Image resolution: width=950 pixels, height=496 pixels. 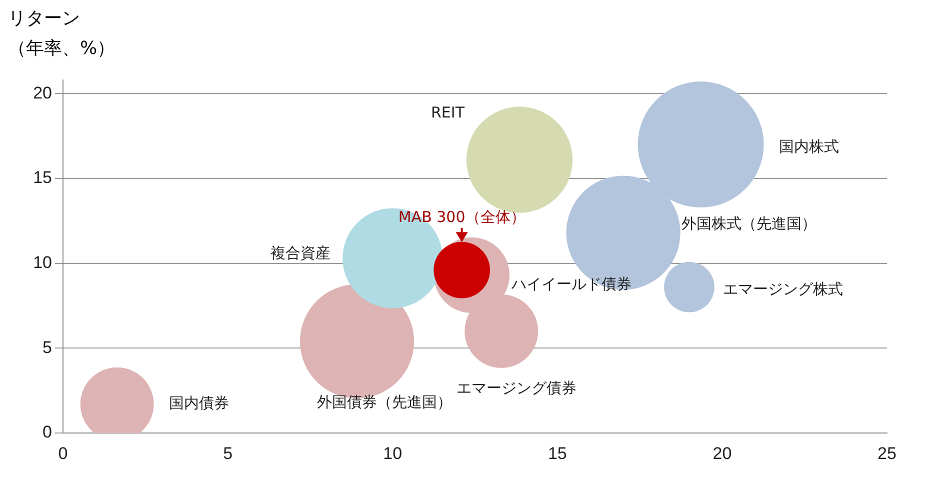 I want to click on y-axis-title: リターン（年率、%）, so click(x=62, y=34).